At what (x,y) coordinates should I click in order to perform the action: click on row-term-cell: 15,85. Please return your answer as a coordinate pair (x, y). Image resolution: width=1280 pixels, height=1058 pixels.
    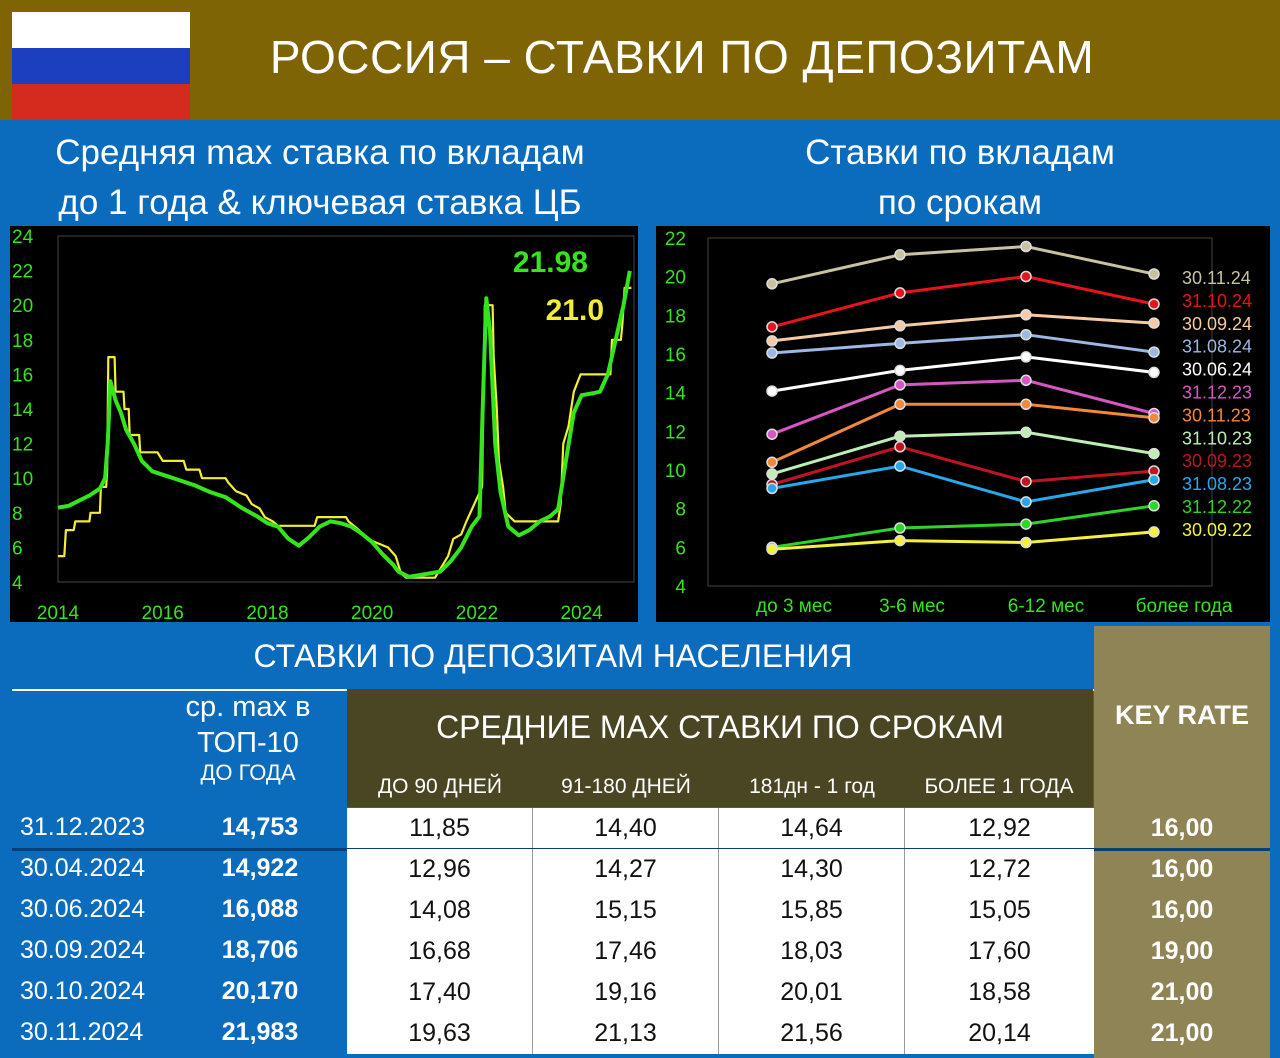
    Looking at the image, I should click on (812, 910).